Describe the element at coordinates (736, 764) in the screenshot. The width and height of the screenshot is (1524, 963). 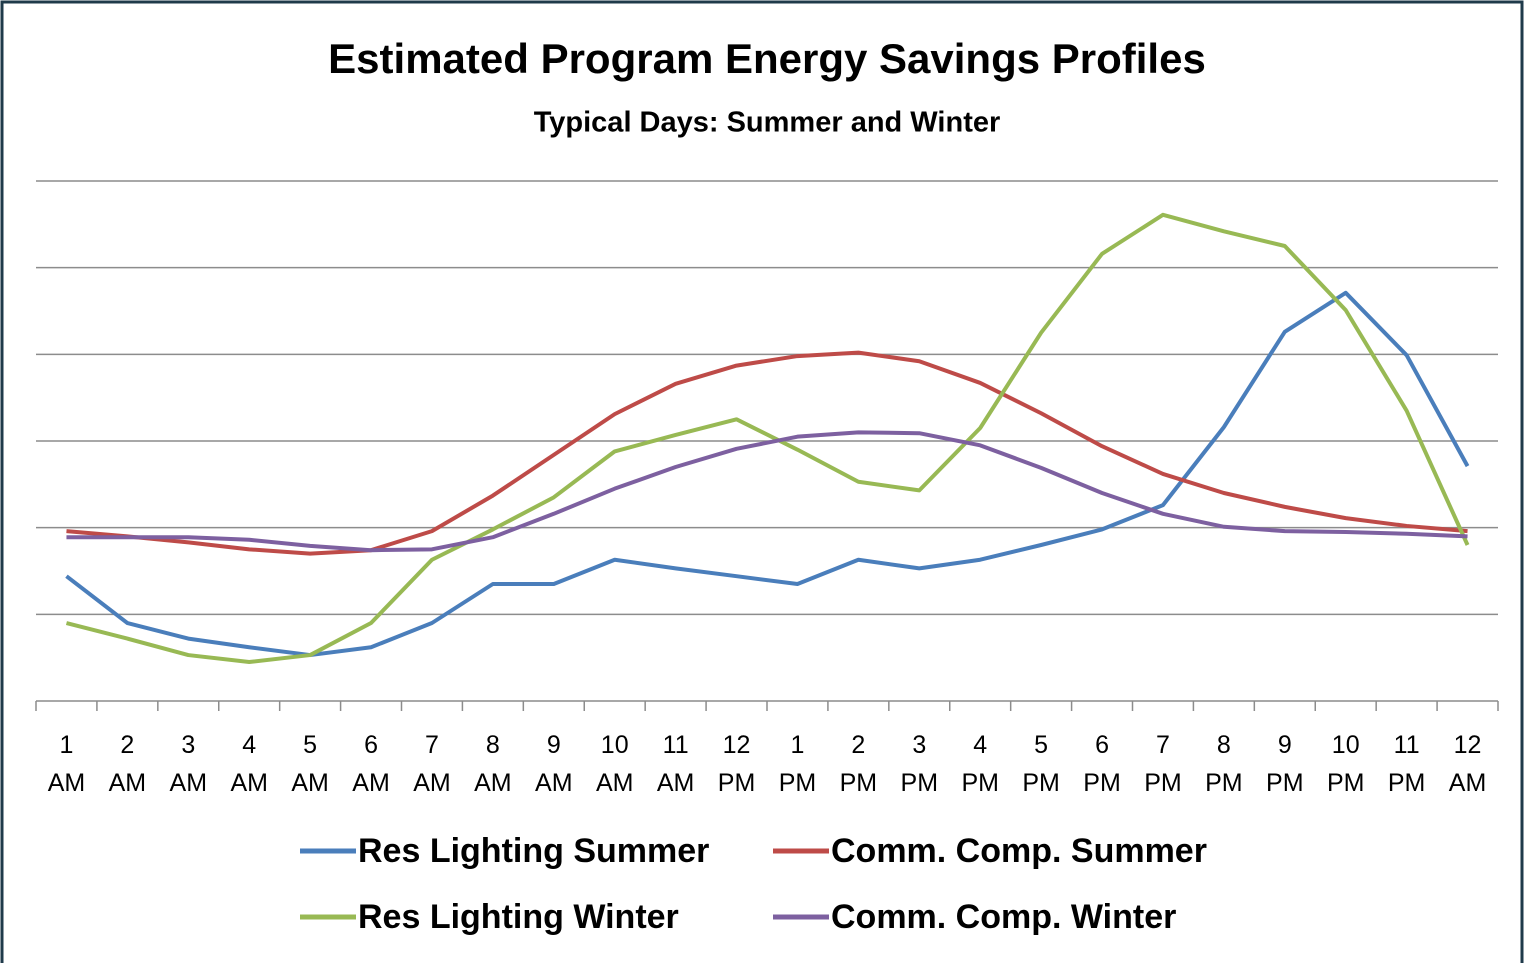
I see `x-tick-label: 12 PM` at that location.